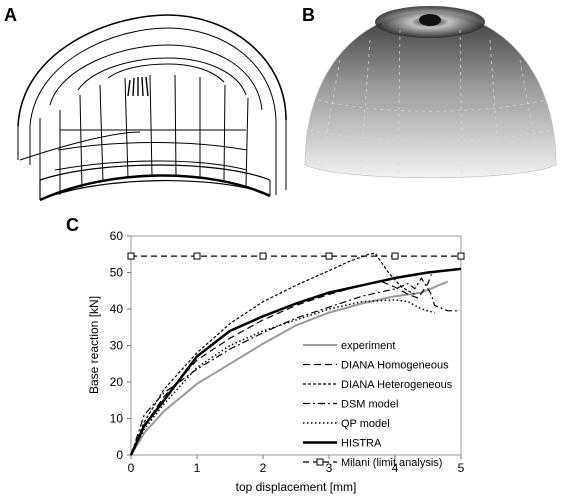 This screenshot has width=561, height=502. Describe the element at coordinates (296, 465) in the screenshot. I see `x-axis-ticks: 0 1 2 3 4 5` at that location.